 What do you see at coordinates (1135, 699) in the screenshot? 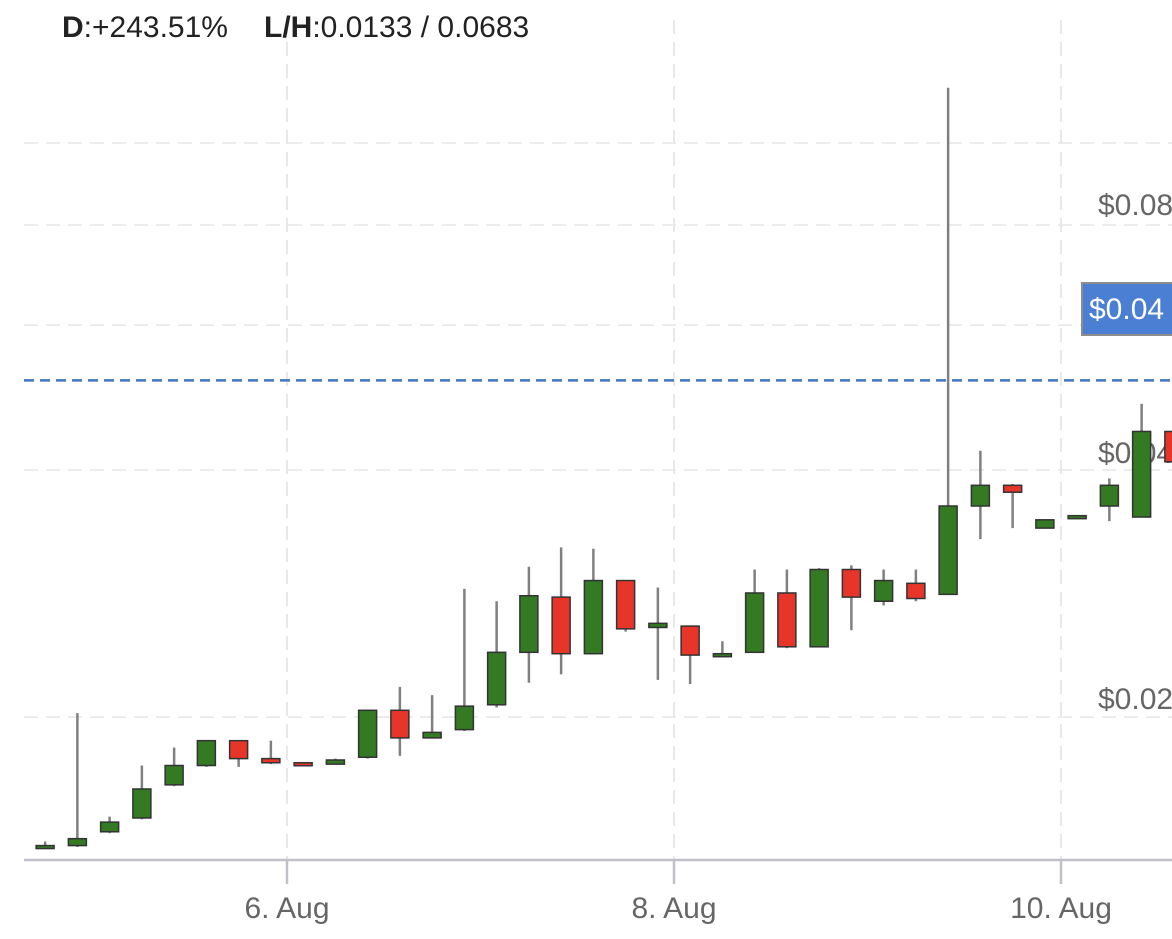
I see `y-tick-label: $0.02` at bounding box center [1135, 699].